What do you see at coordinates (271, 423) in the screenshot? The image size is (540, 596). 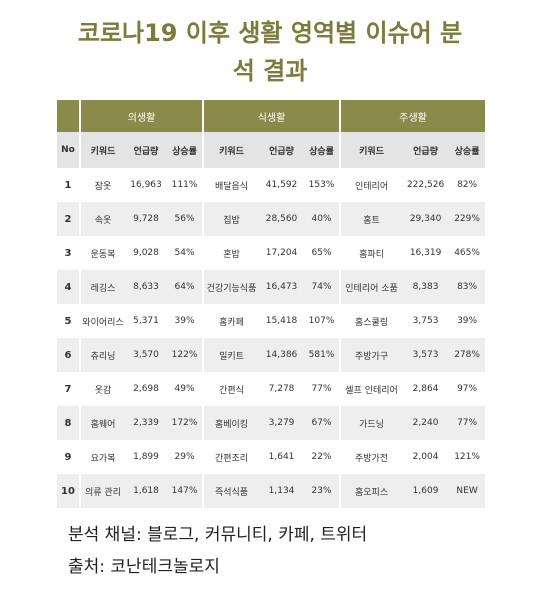 I see `table-row: 8 홈웨어 2,339 172% 홈베이킹 3,279 67% 가드닝 2,240 77%` at bounding box center [271, 423].